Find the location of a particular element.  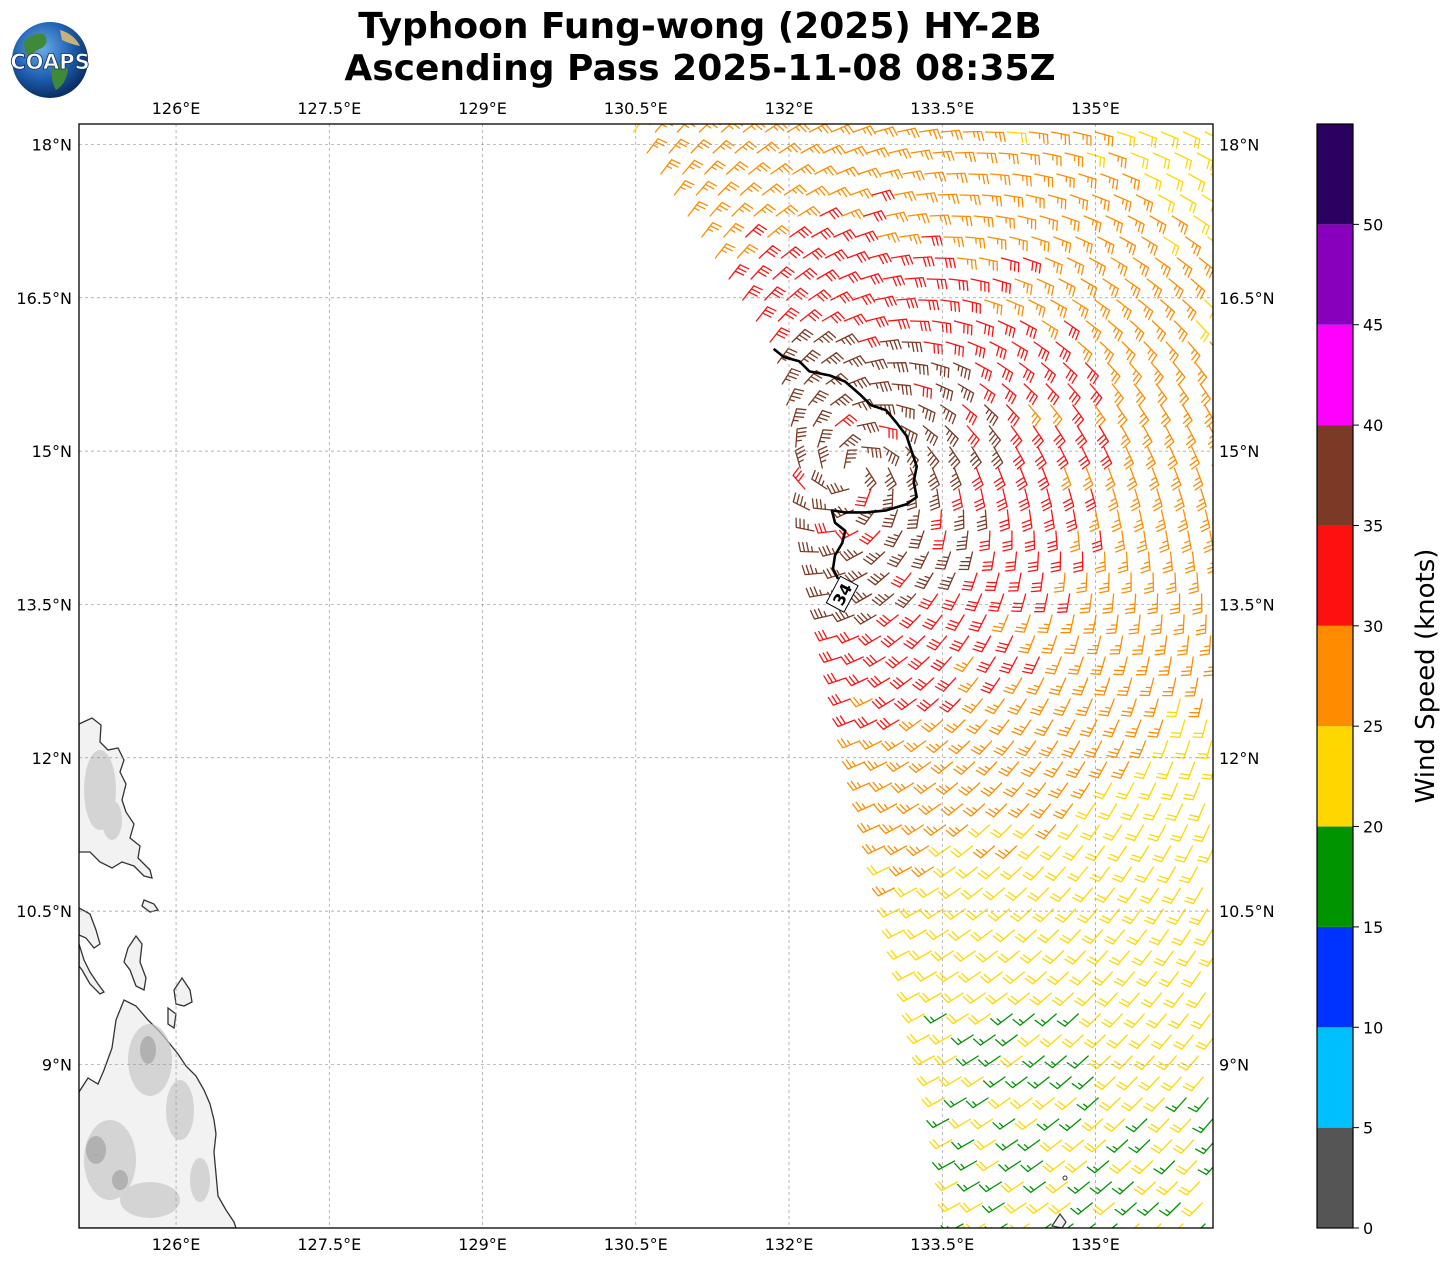

colorbar-tick-label: 30 is located at coordinates (1373, 626).